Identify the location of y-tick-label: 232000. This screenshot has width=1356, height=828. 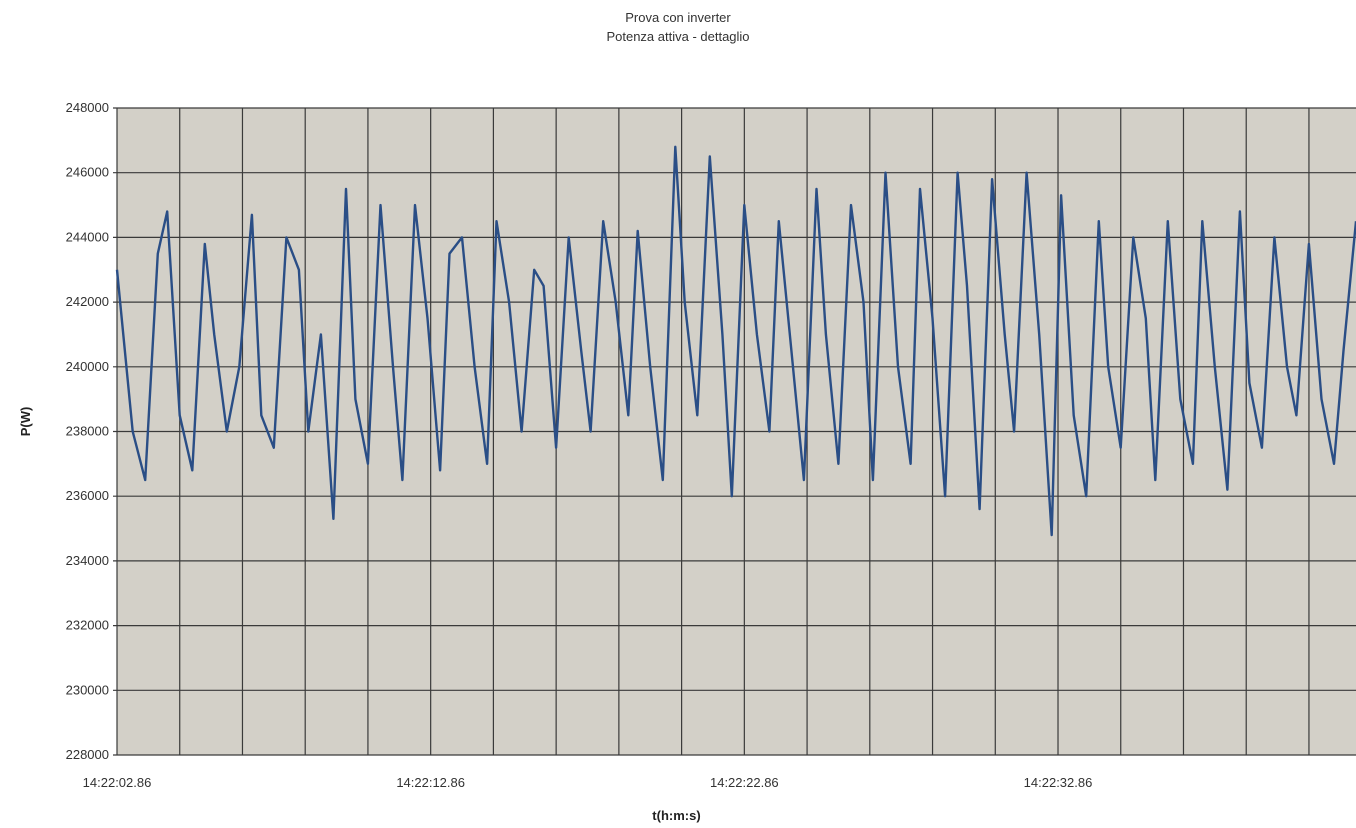
(87, 625).